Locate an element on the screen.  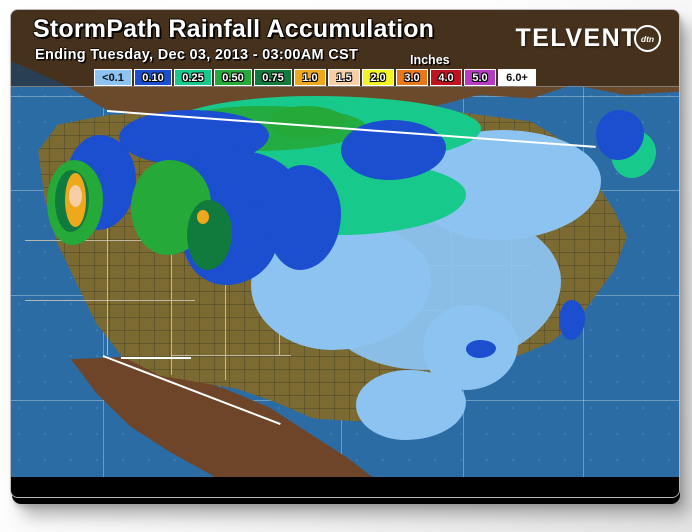
legend-swatch: 5.0 is located at coordinates (480, 77).